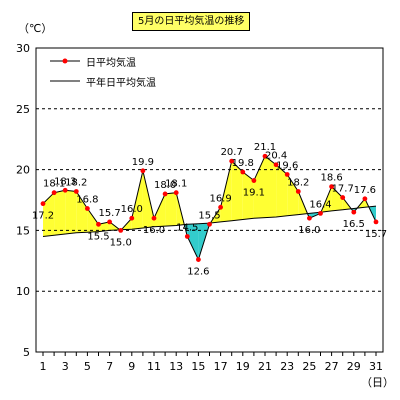  Describe the element at coordinates (87, 366) in the screenshot. I see `x-tick-label: 5` at that location.